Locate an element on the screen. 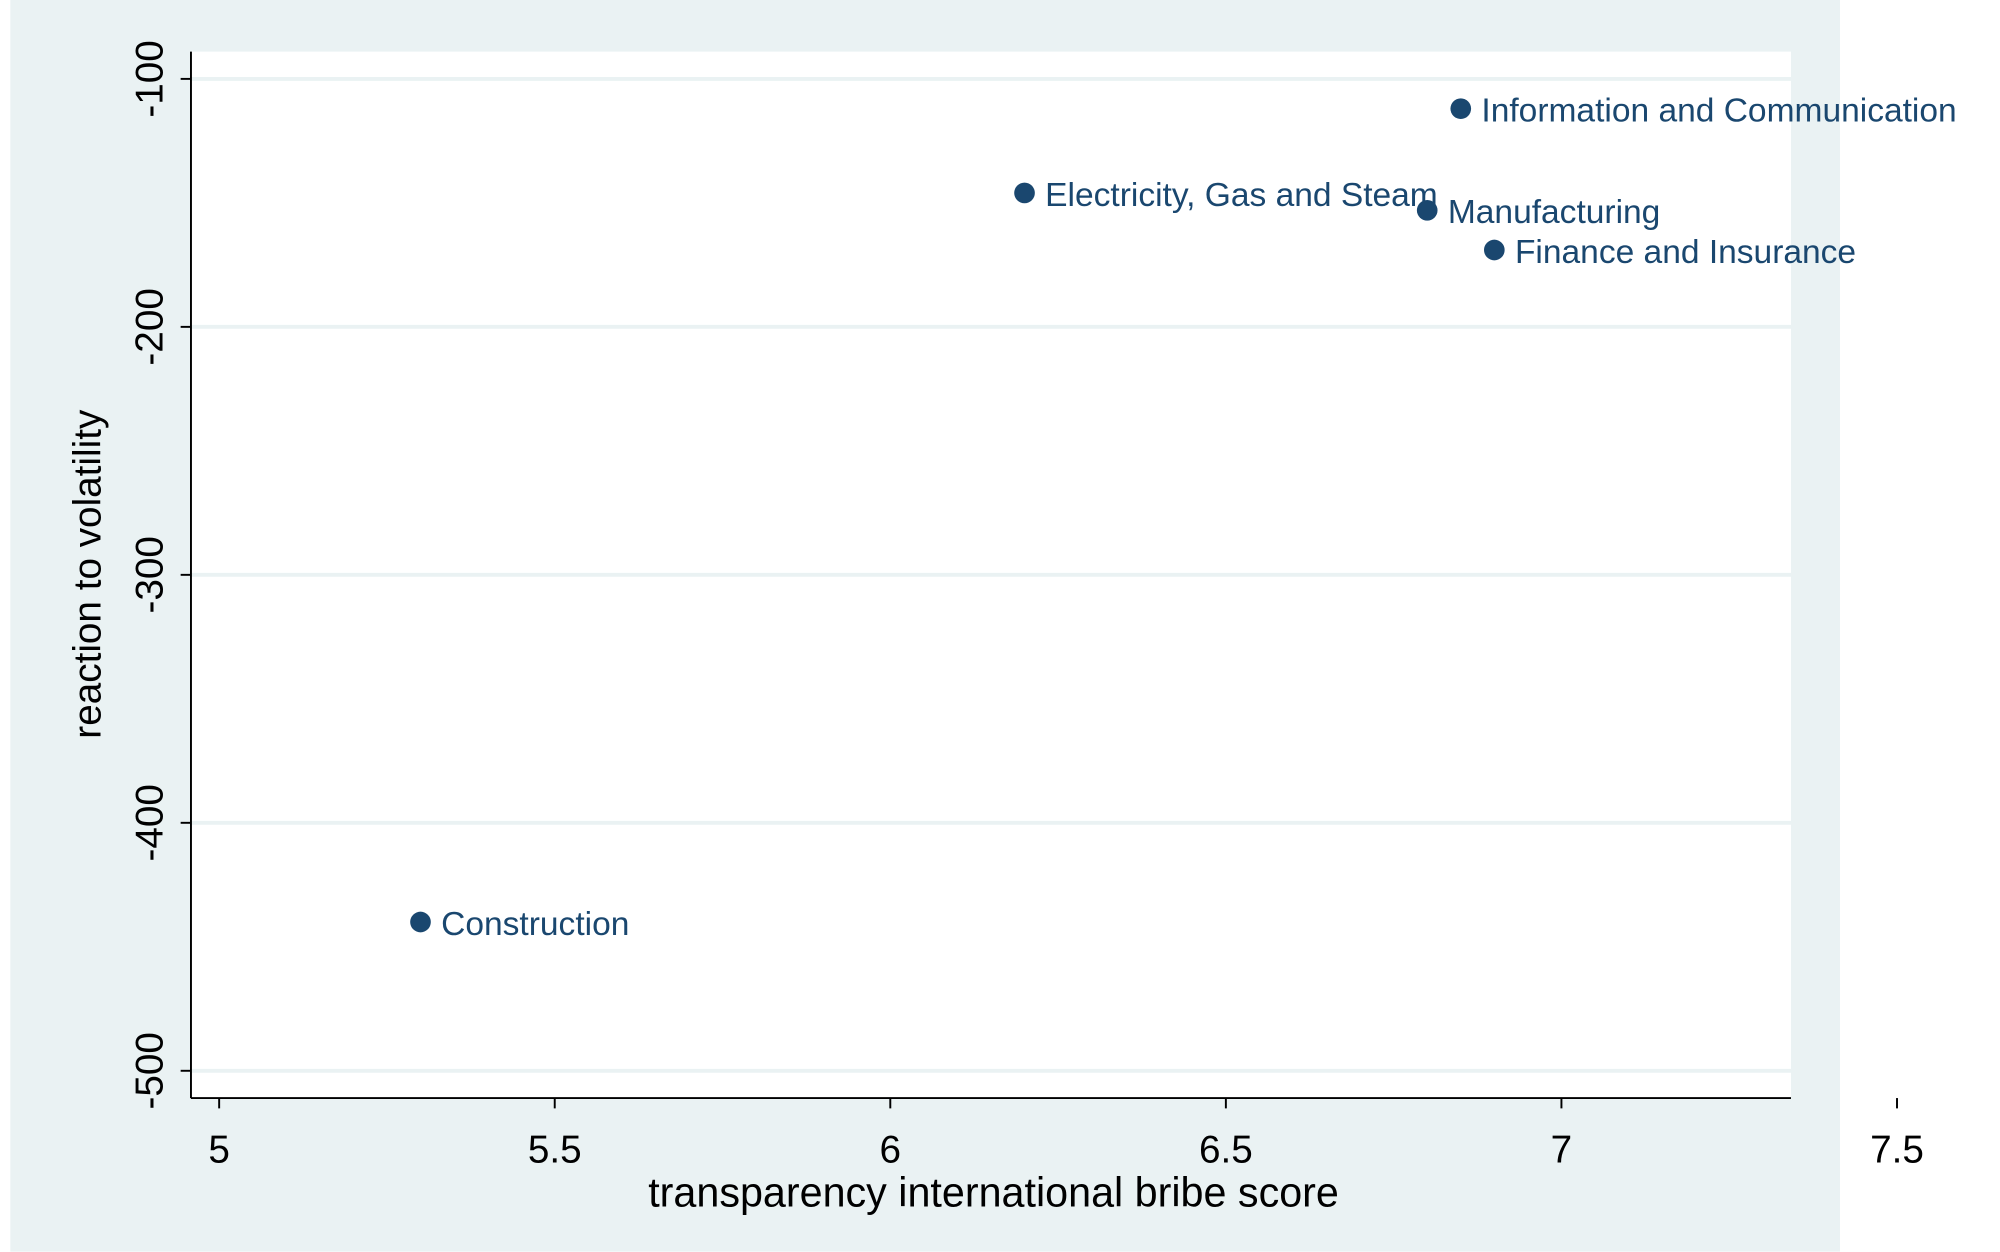 The image size is (2000, 1252). y-tick-label: -500 is located at coordinates (150, 1070).